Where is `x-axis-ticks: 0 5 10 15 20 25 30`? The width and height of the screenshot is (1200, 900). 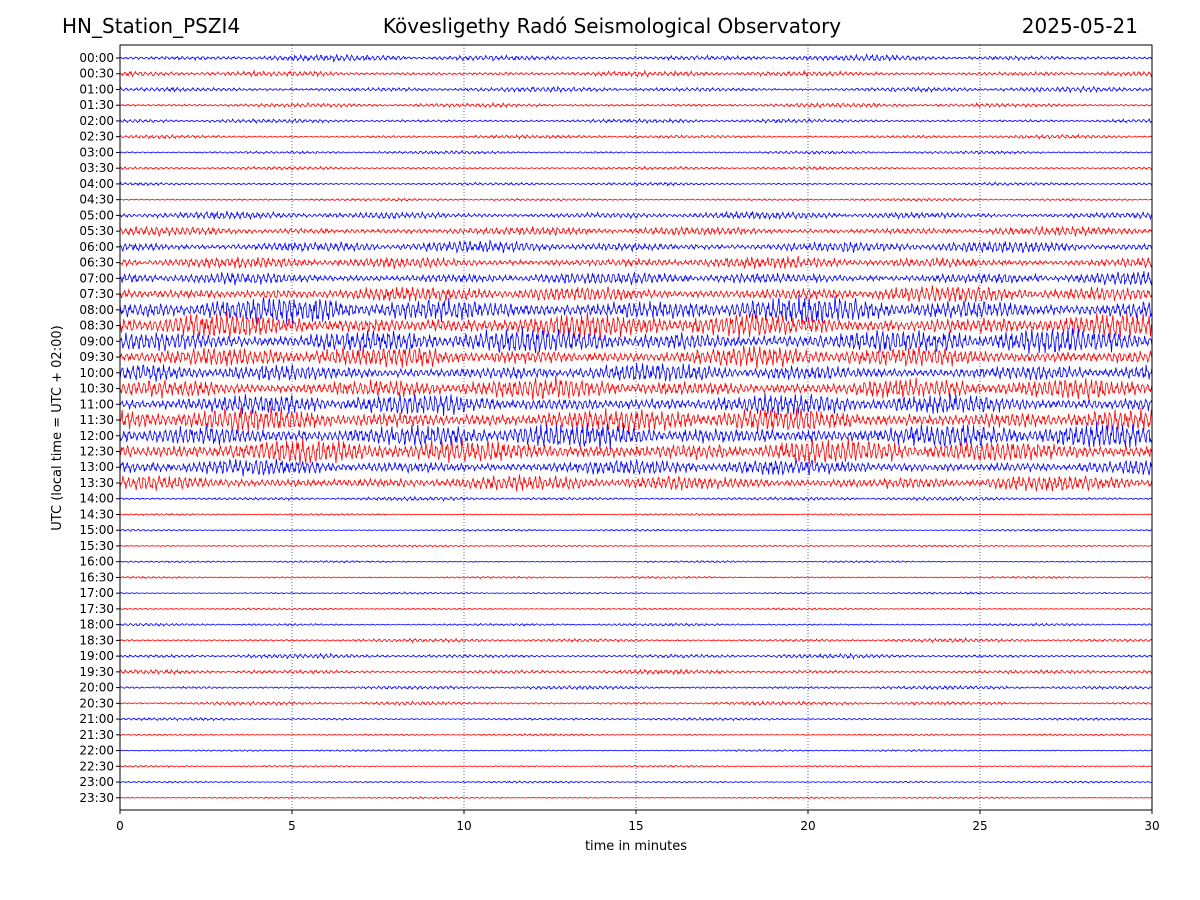
x-axis-ticks: 0 5 10 15 20 25 30 is located at coordinates (638, 821).